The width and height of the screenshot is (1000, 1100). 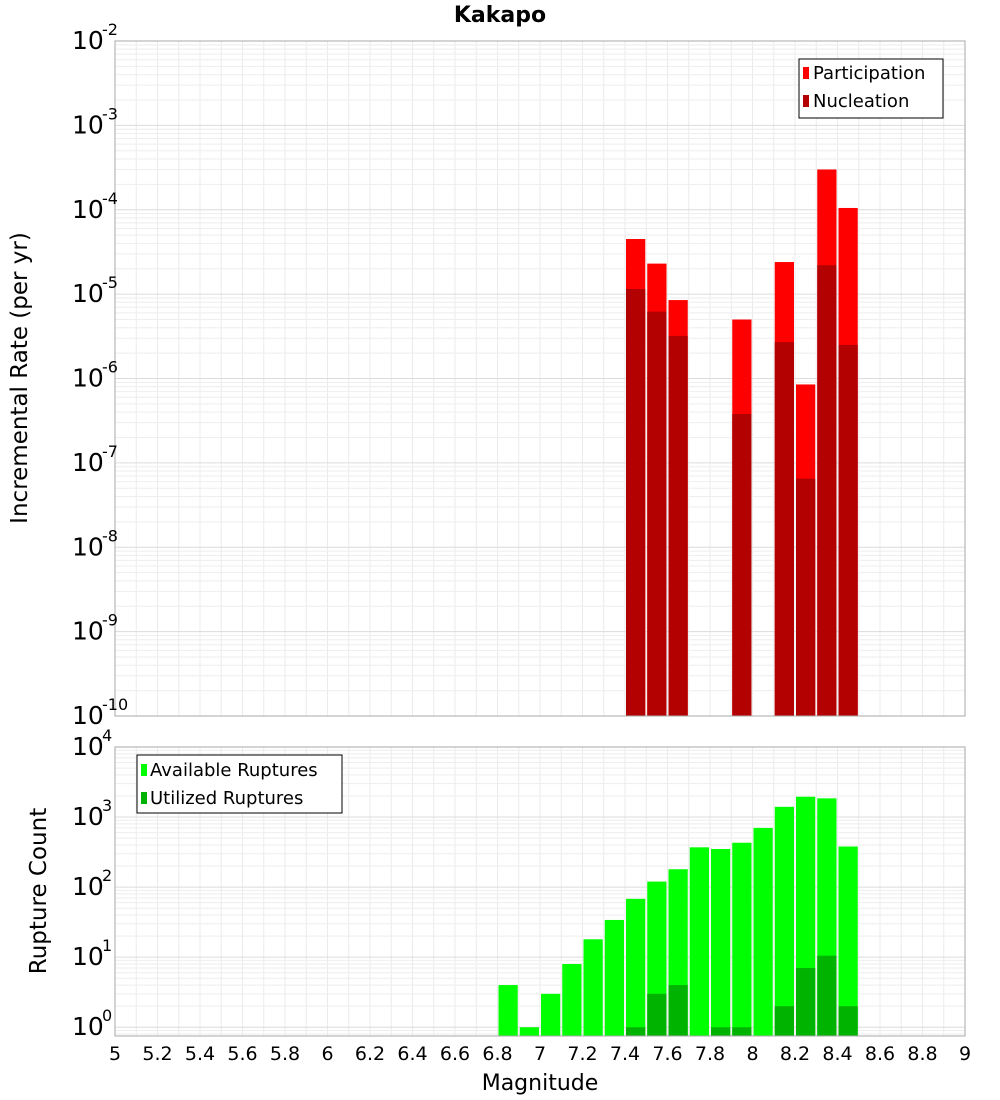 What do you see at coordinates (710, 1054) in the screenshot?
I see `x-tick-label: 7.8` at bounding box center [710, 1054].